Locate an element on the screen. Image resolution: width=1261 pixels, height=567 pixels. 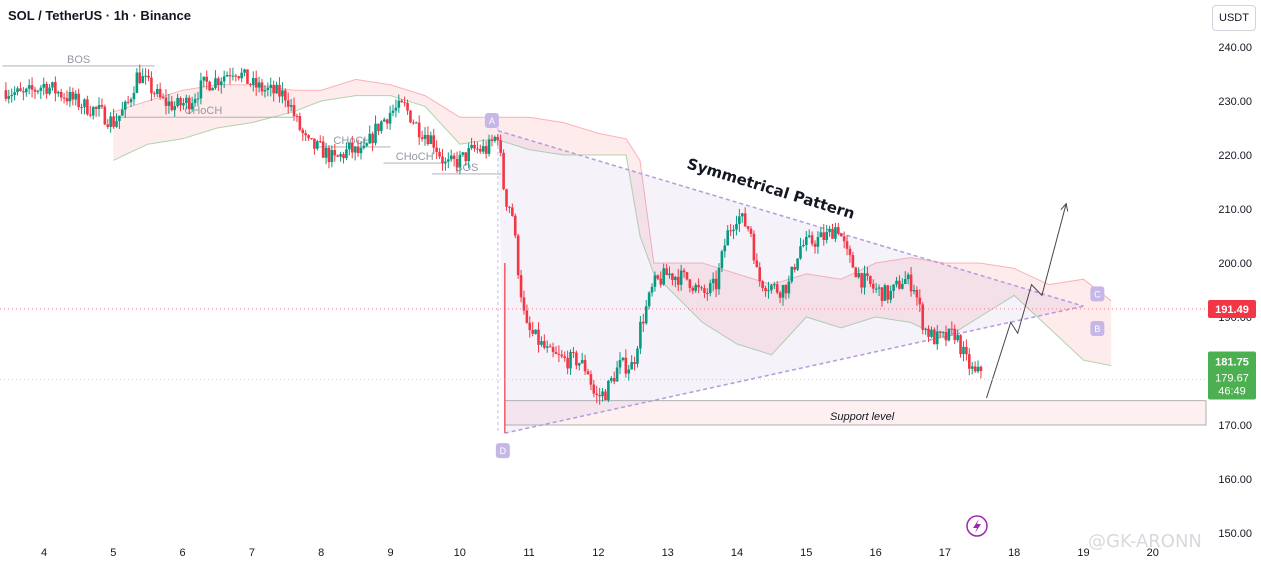
structure-label: CHoCH is located at coordinates (415, 157).